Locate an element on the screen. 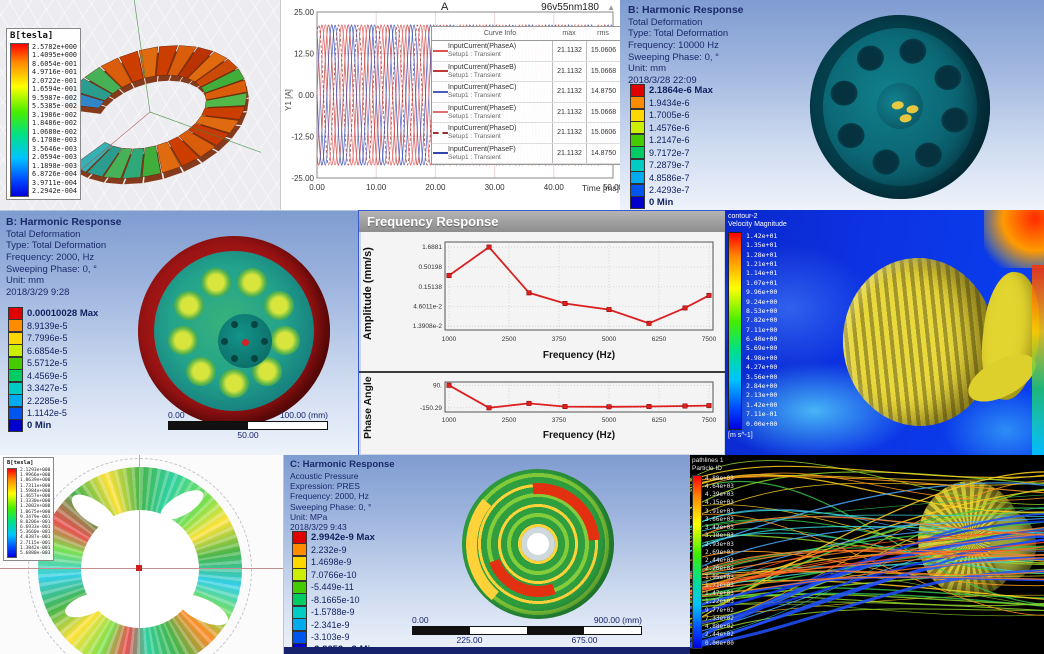 Image resolution: width=1044 pixels, height=654 pixels. legend-value: 2.84e+00 is located at coordinates (762, 386).